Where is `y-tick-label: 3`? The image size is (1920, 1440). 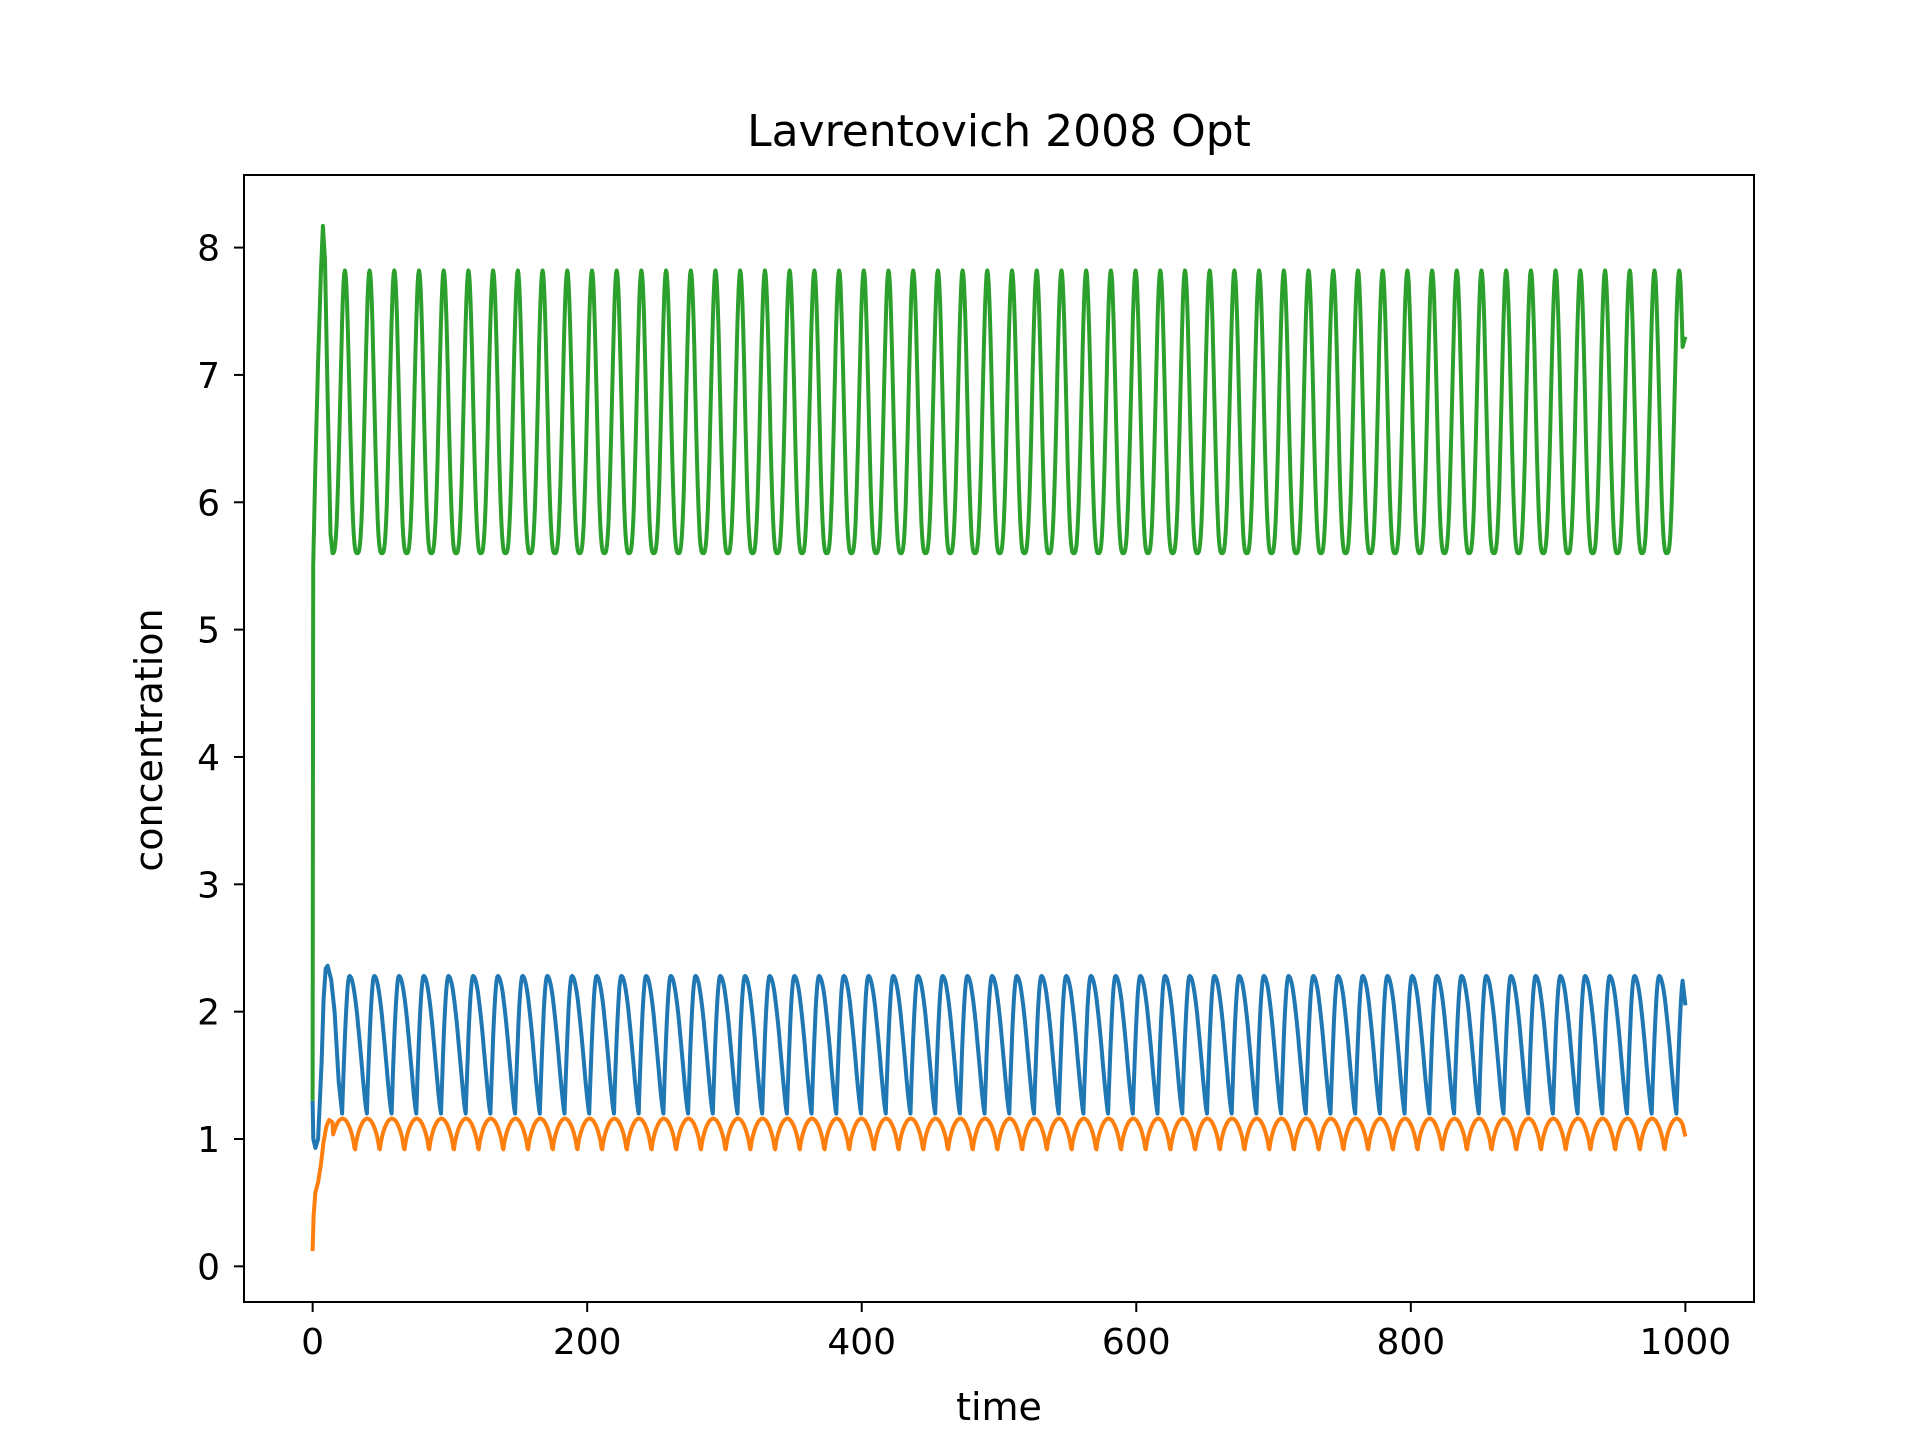 y-tick-label: 3 is located at coordinates (208, 885).